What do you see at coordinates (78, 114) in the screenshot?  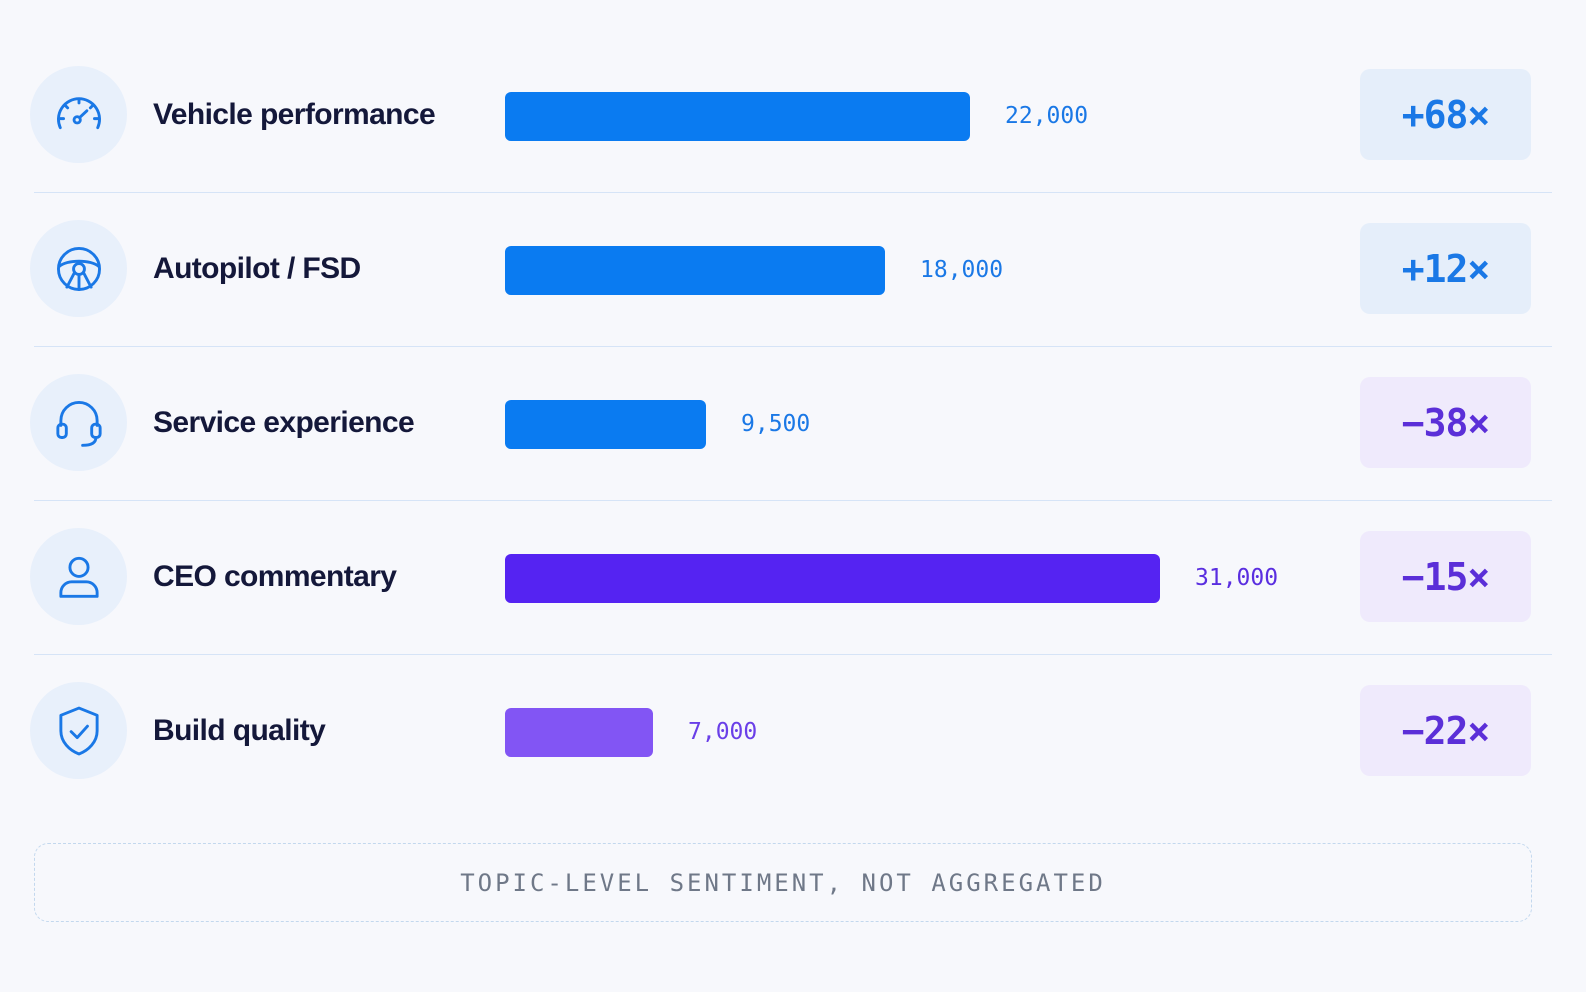 I see `speedometer-icon` at bounding box center [78, 114].